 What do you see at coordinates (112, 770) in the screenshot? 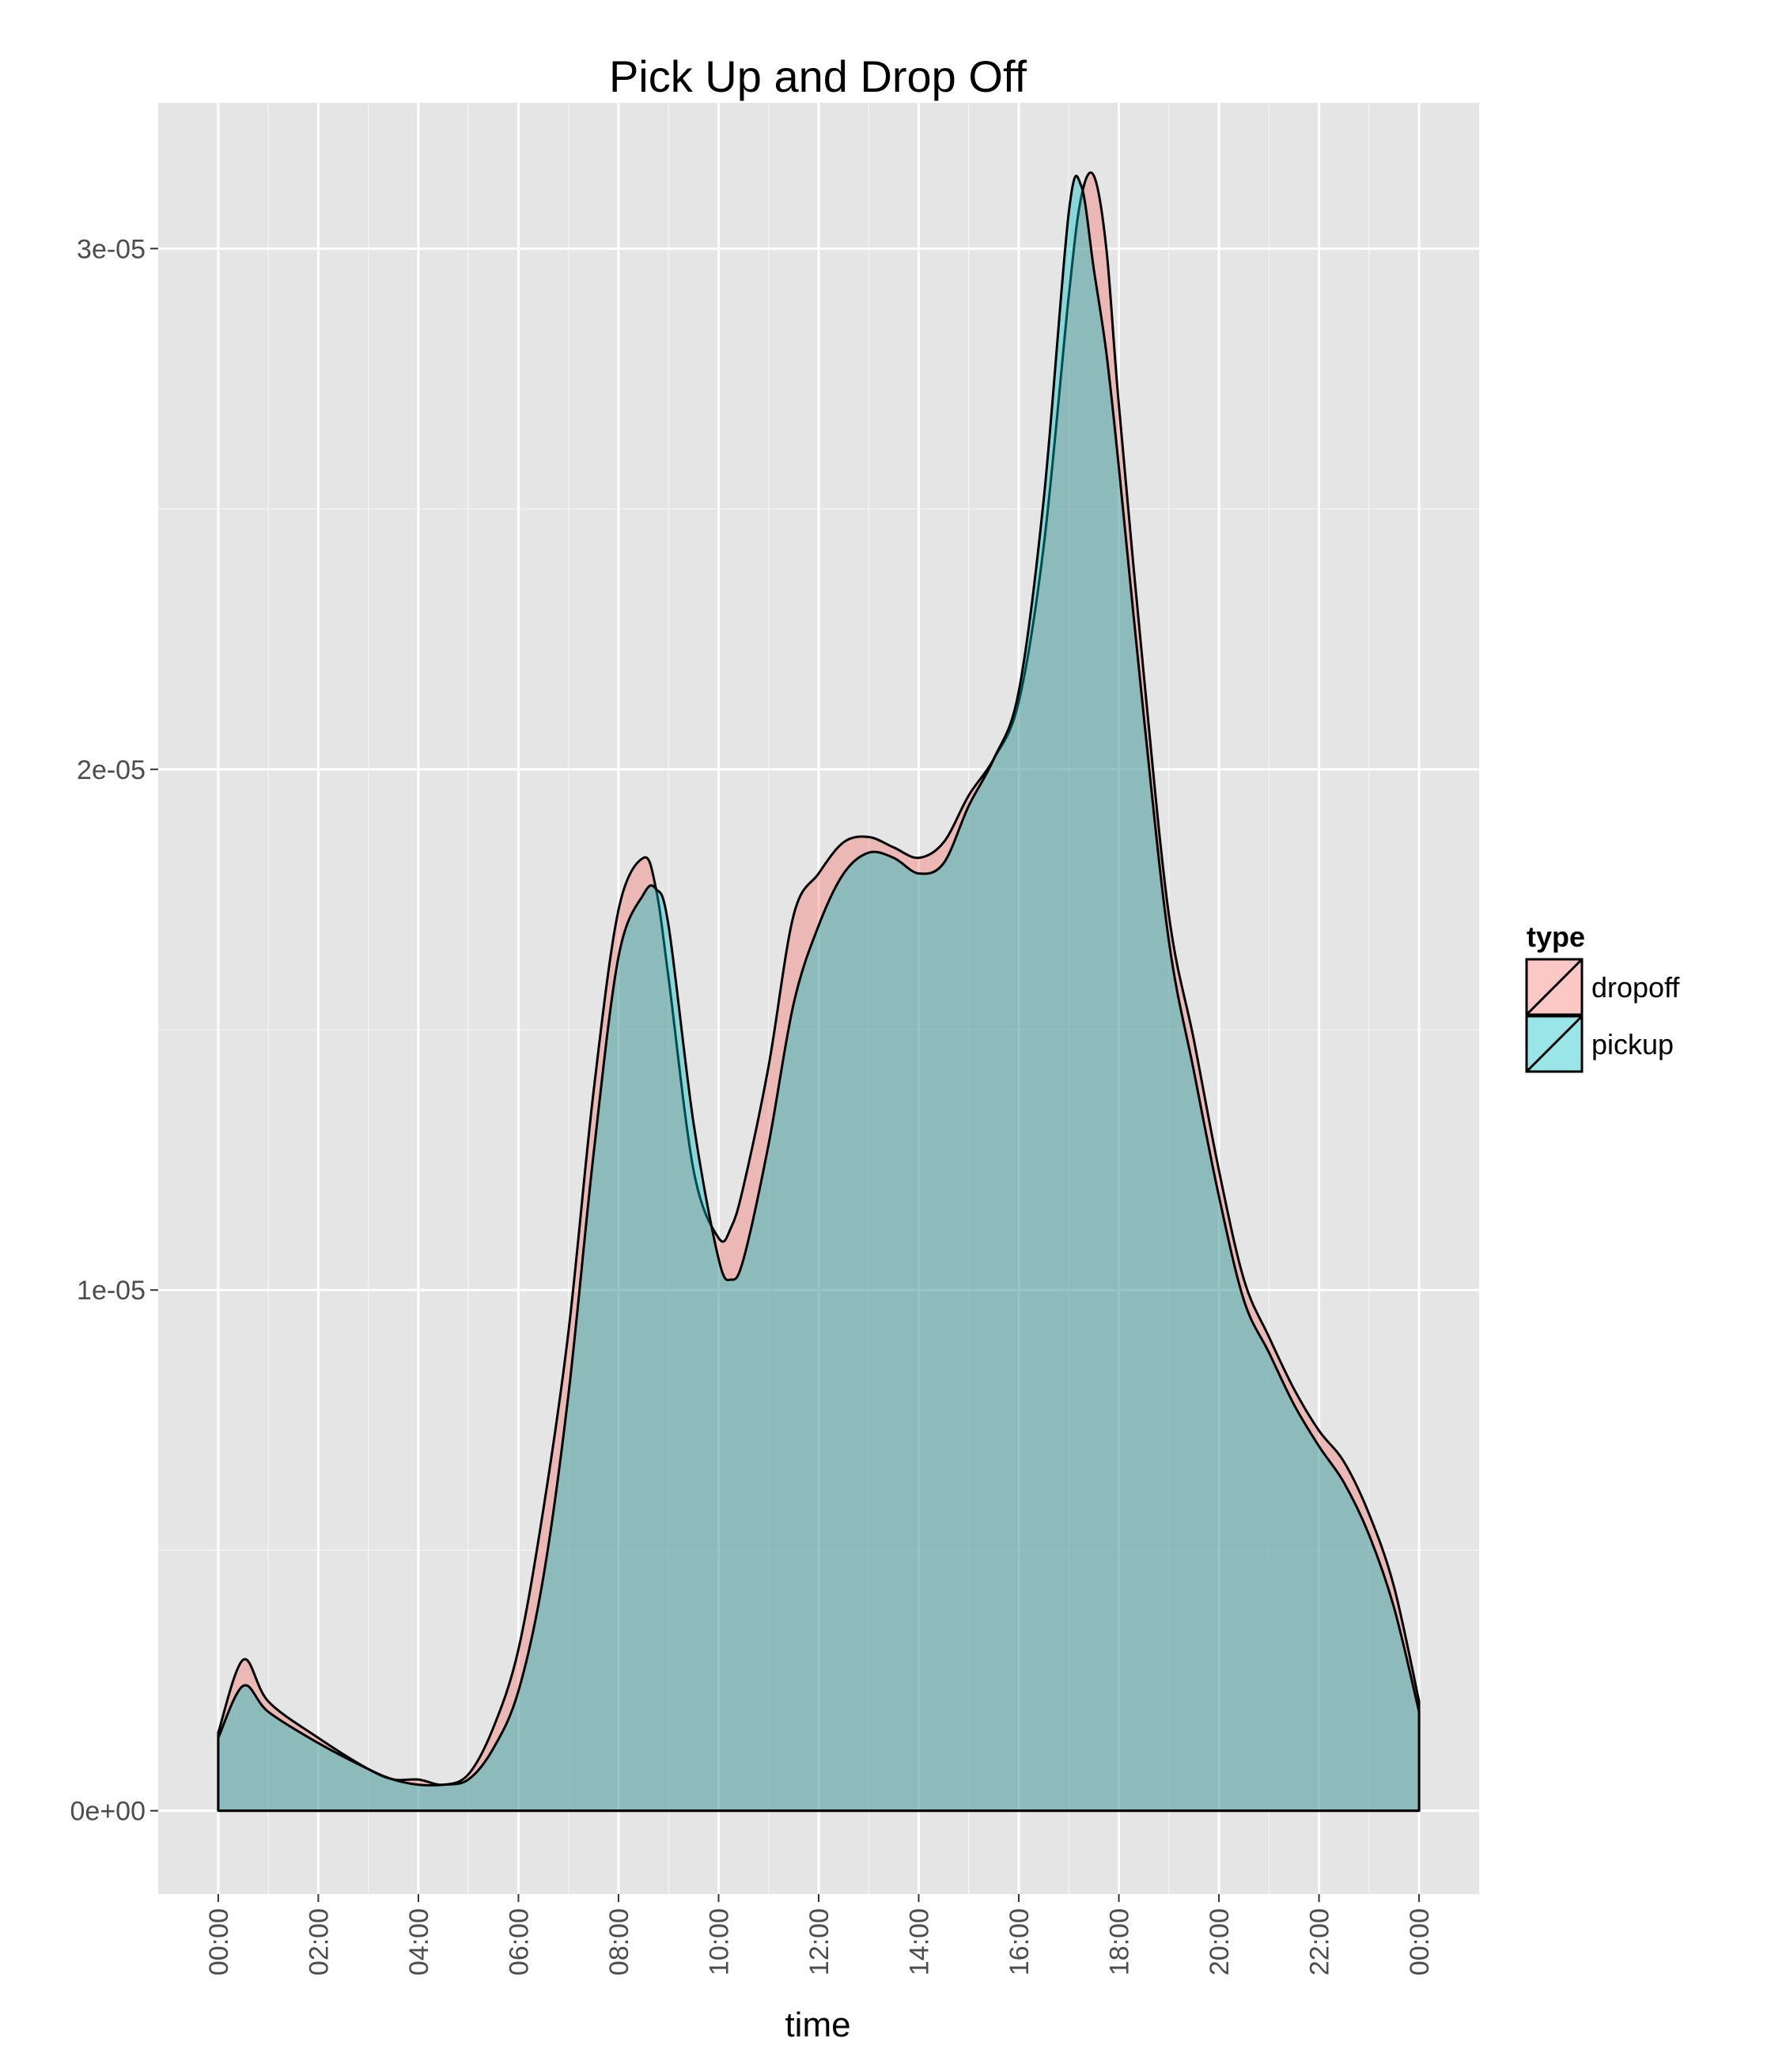
I see `y-tick-label: 2e-05` at bounding box center [112, 770].